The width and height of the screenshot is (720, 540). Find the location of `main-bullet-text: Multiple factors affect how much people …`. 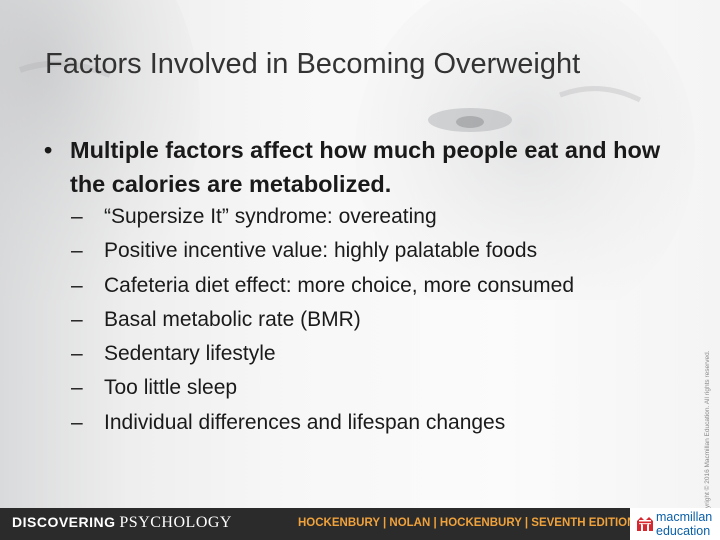

main-bullet-text: Multiple factors affect how much people … is located at coordinates (365, 167).